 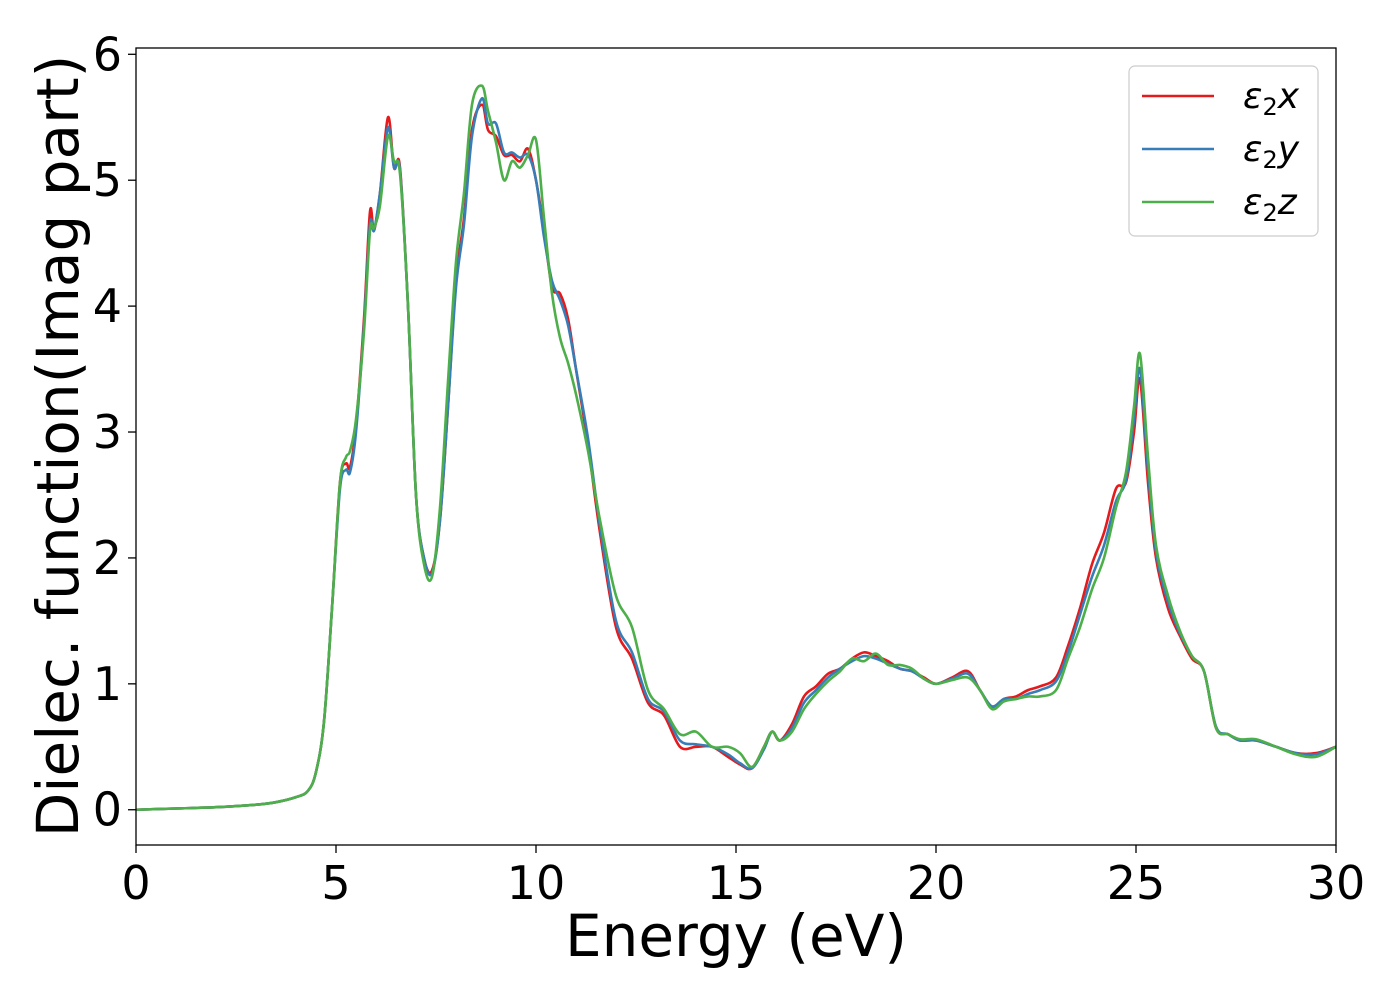 I want to click on y-tick-label: 2, so click(x=107, y=558).